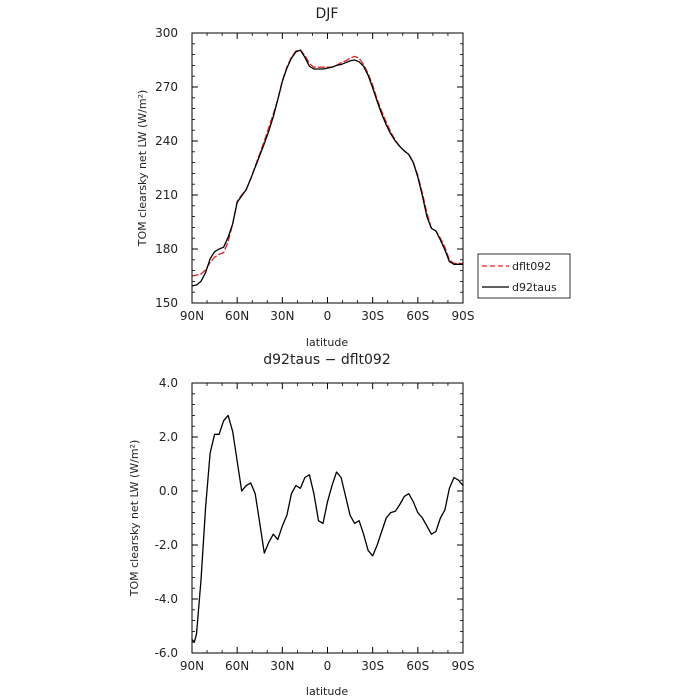 The height and width of the screenshot is (700, 700). What do you see at coordinates (166, 87) in the screenshot?
I see `y-tick-label: 270` at bounding box center [166, 87].